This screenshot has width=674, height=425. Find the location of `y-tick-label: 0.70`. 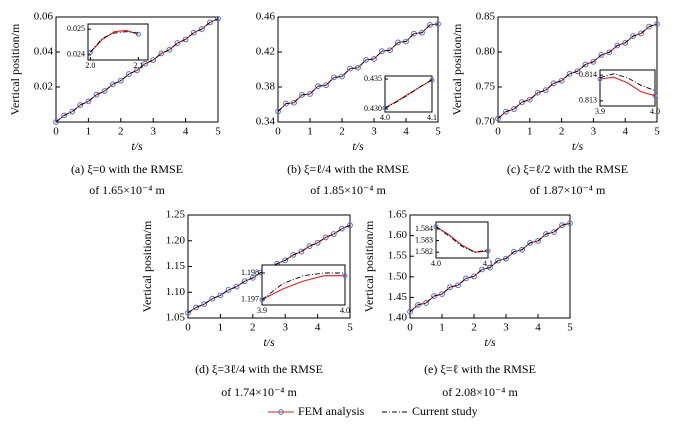

y-tick-label: 0.70 is located at coordinates (486, 122).